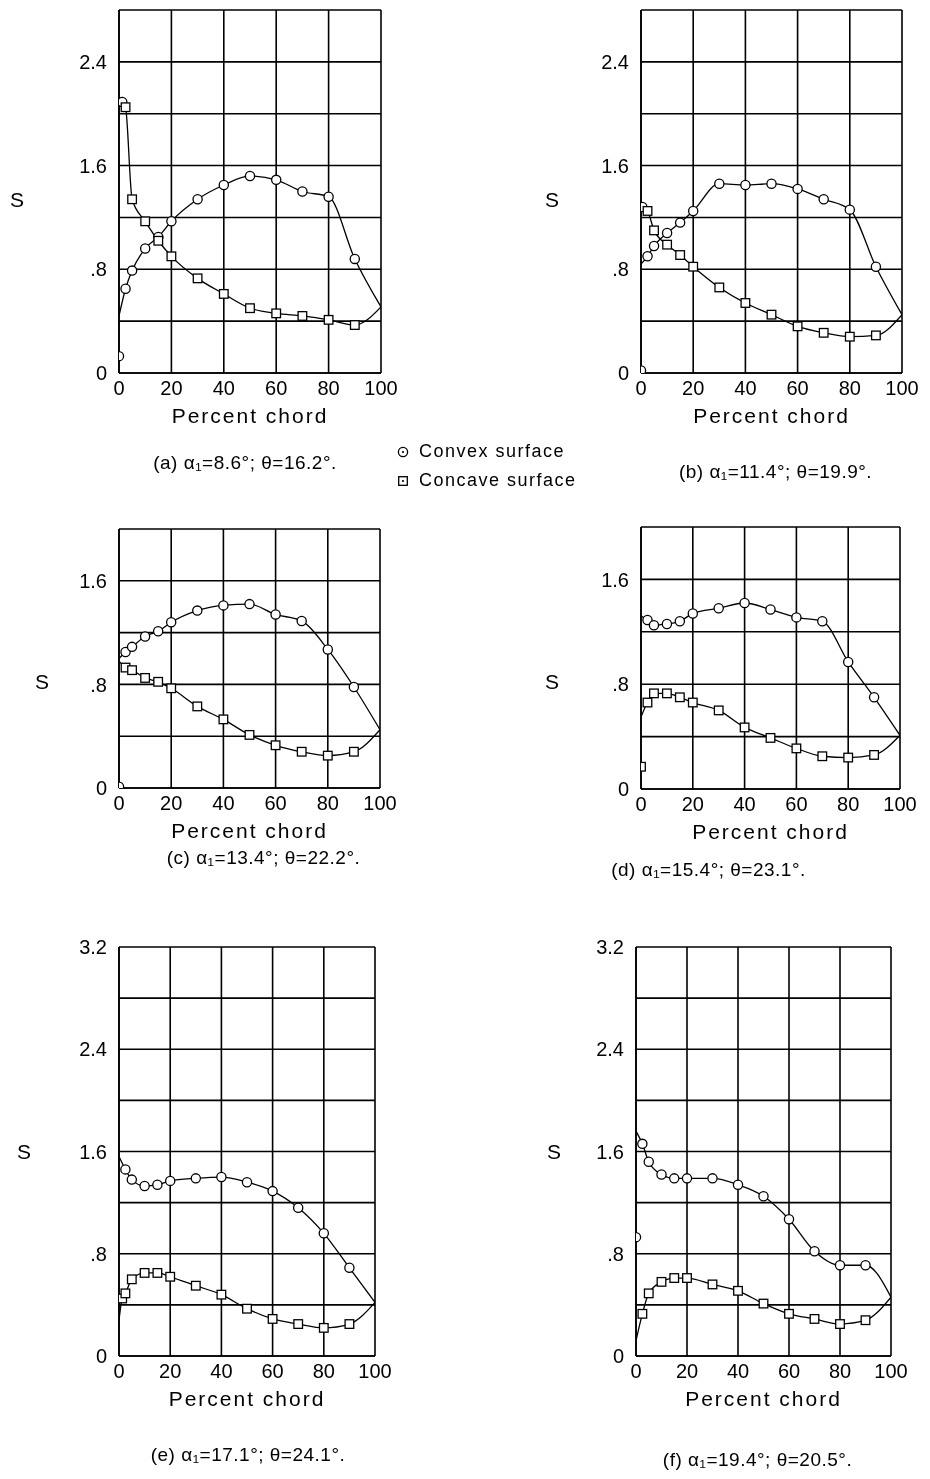 This screenshot has height=1479, width=930. What do you see at coordinates (248, 1455) in the screenshot?
I see `text: (e) α₁=17.1°; θ=24.1°.` at bounding box center [248, 1455].